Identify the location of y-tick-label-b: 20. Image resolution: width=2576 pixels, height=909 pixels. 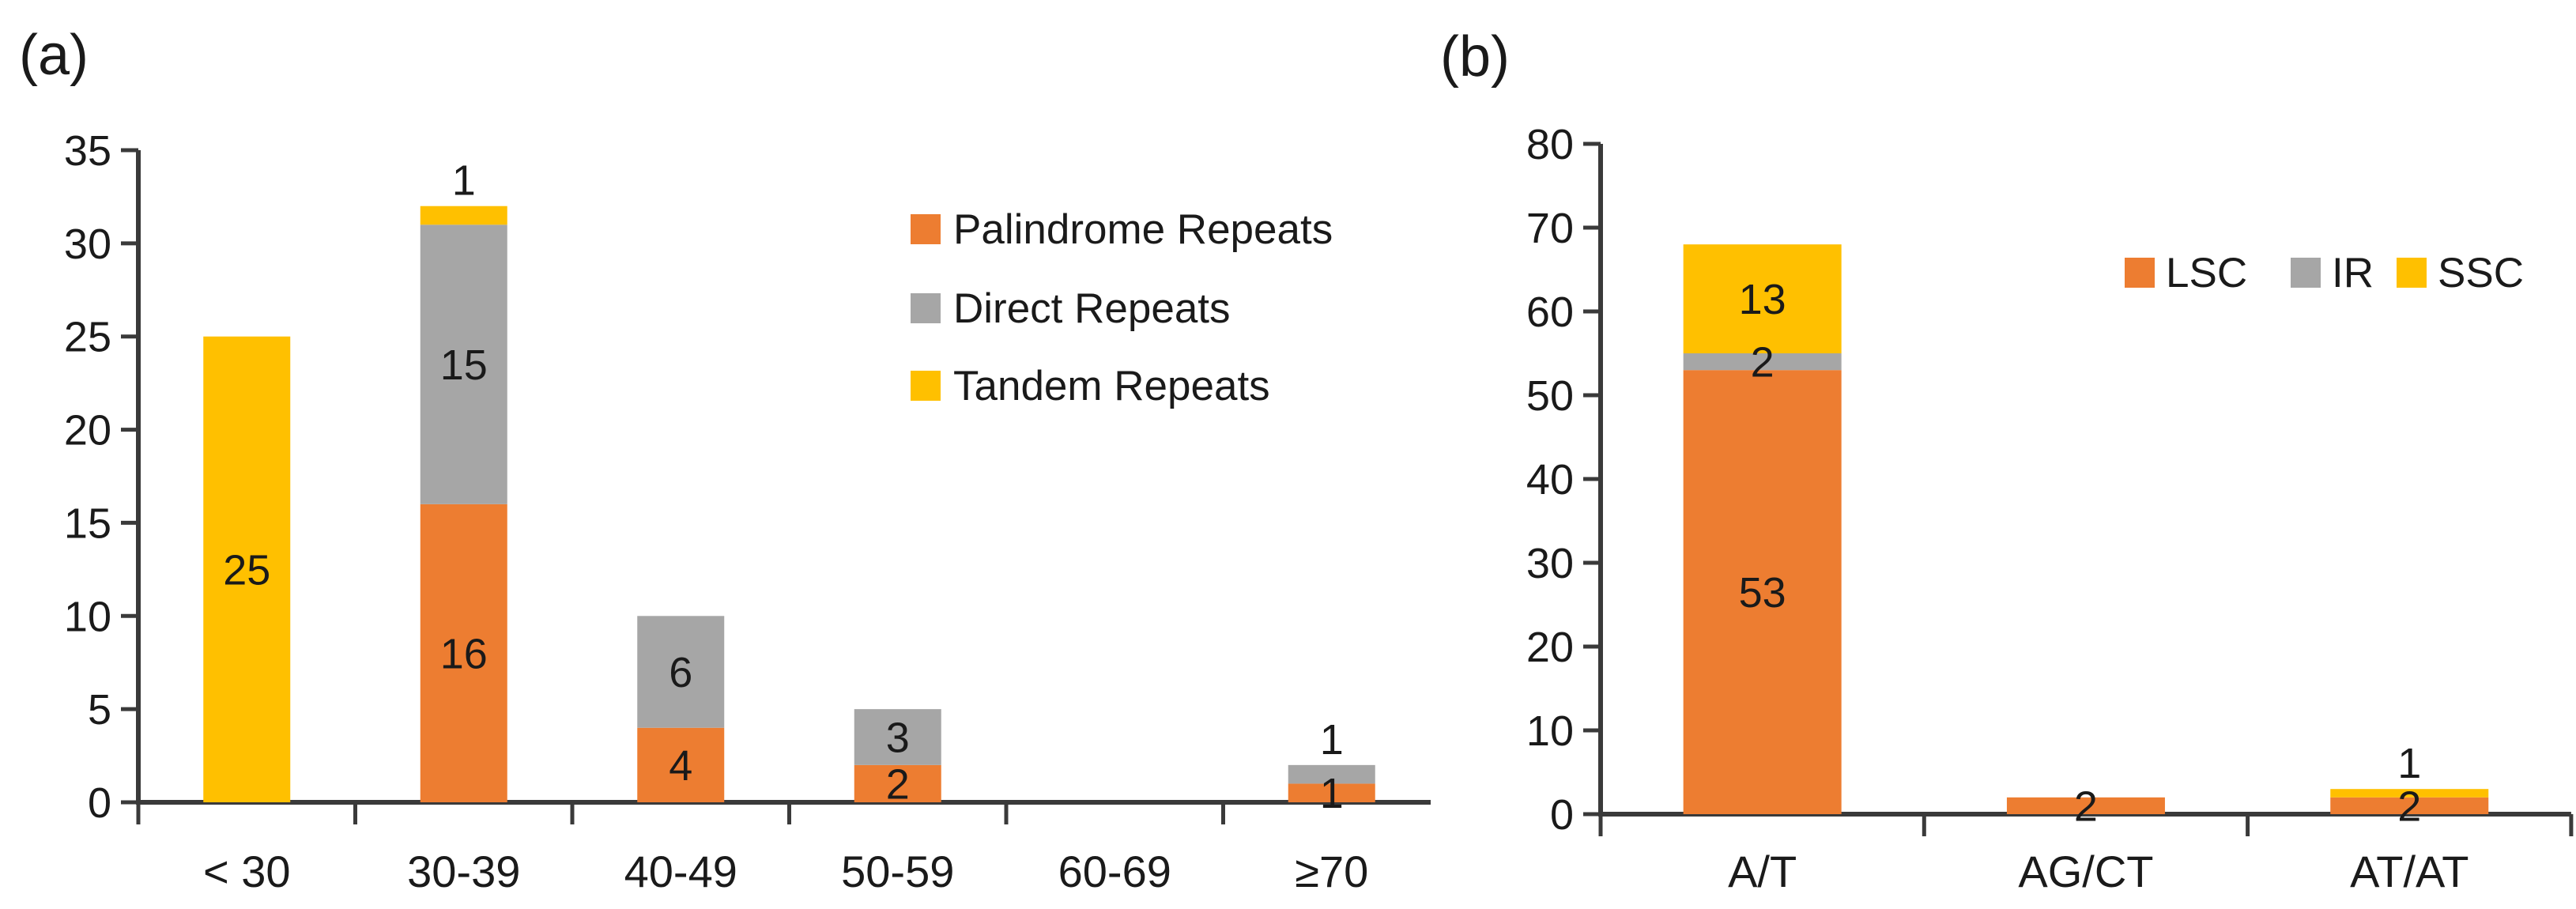
(1550, 647).